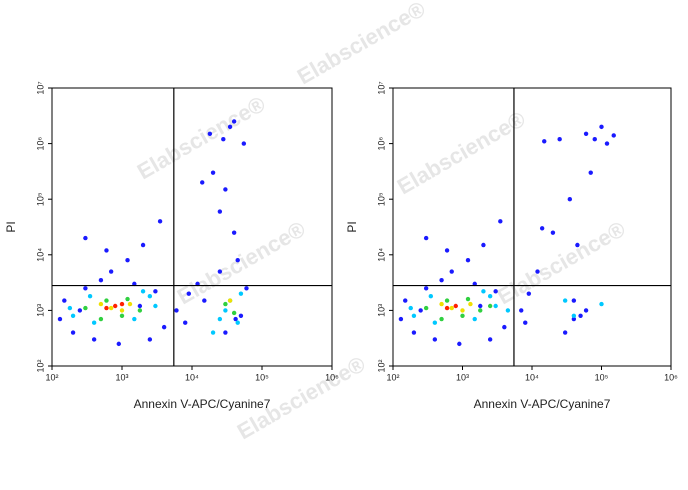 The height and width of the screenshot is (490, 688). I want to click on y-tick-label: 10⁶, so click(40, 143).